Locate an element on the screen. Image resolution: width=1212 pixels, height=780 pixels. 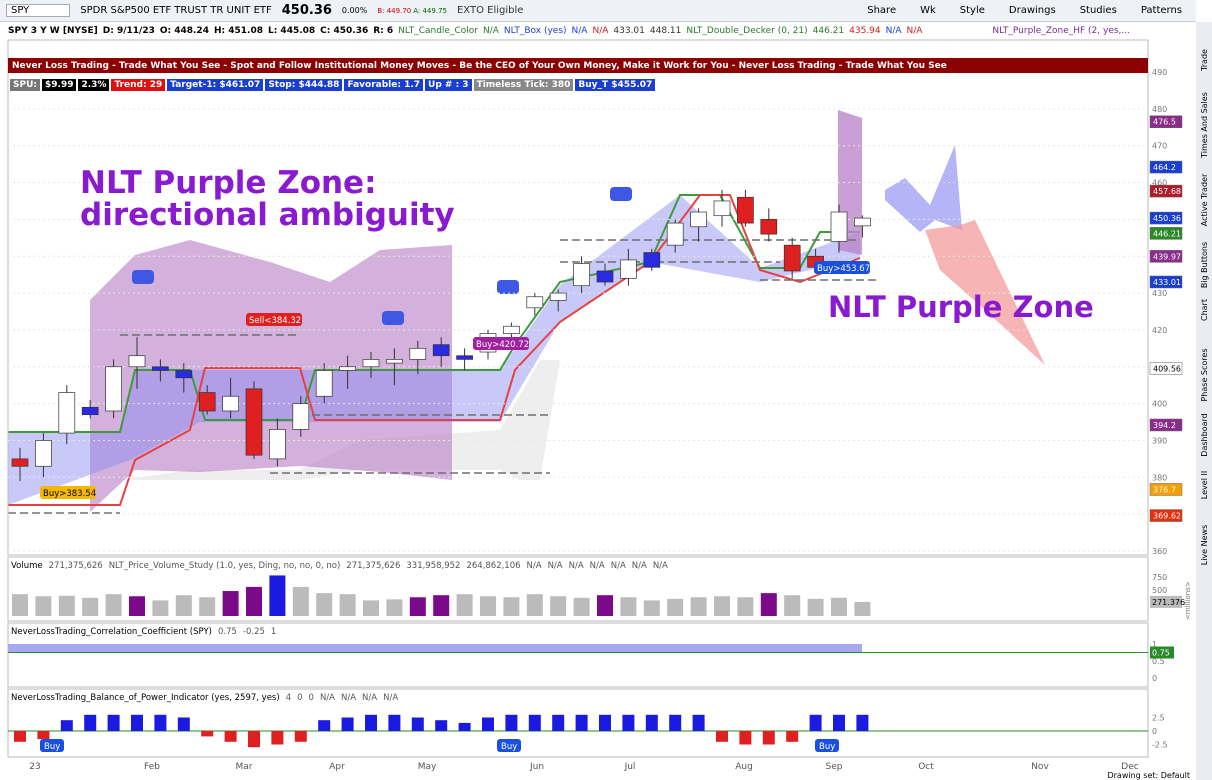
y-tick-label: 250 is located at coordinates (1159, 603).